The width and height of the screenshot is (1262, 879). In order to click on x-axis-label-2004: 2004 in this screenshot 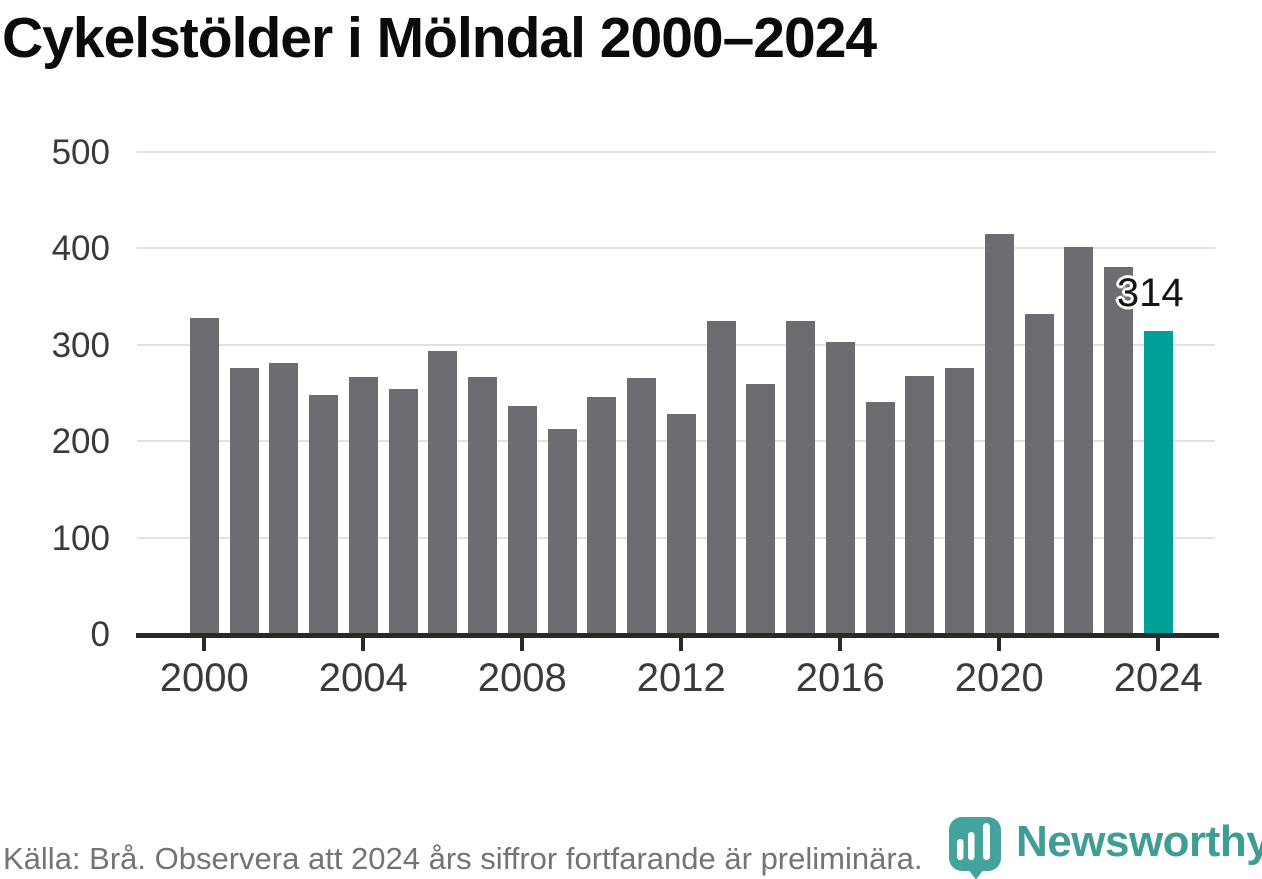, I will do `click(363, 678)`.